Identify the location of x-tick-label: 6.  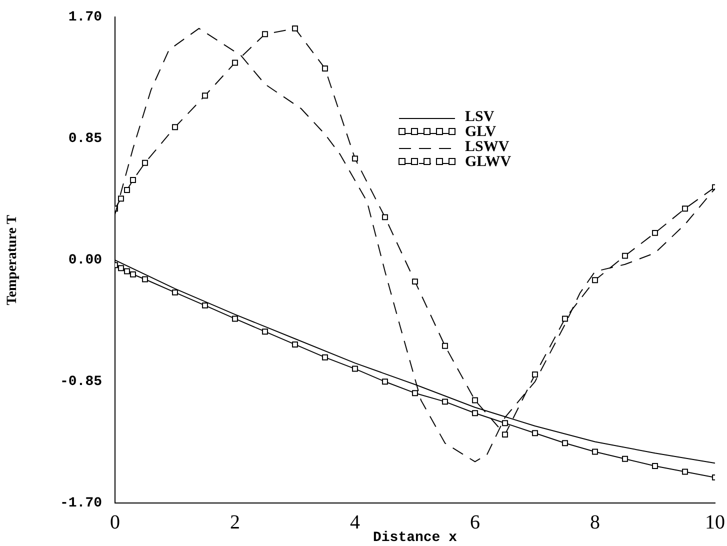
(475, 522).